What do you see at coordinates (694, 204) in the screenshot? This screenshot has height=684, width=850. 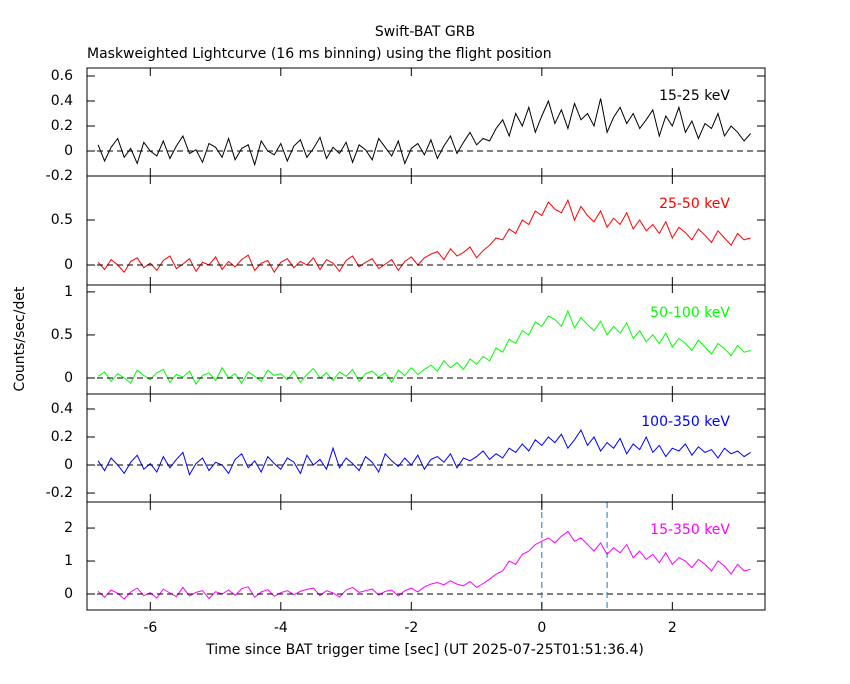 I see `band-label: 25-50 keV` at bounding box center [694, 204].